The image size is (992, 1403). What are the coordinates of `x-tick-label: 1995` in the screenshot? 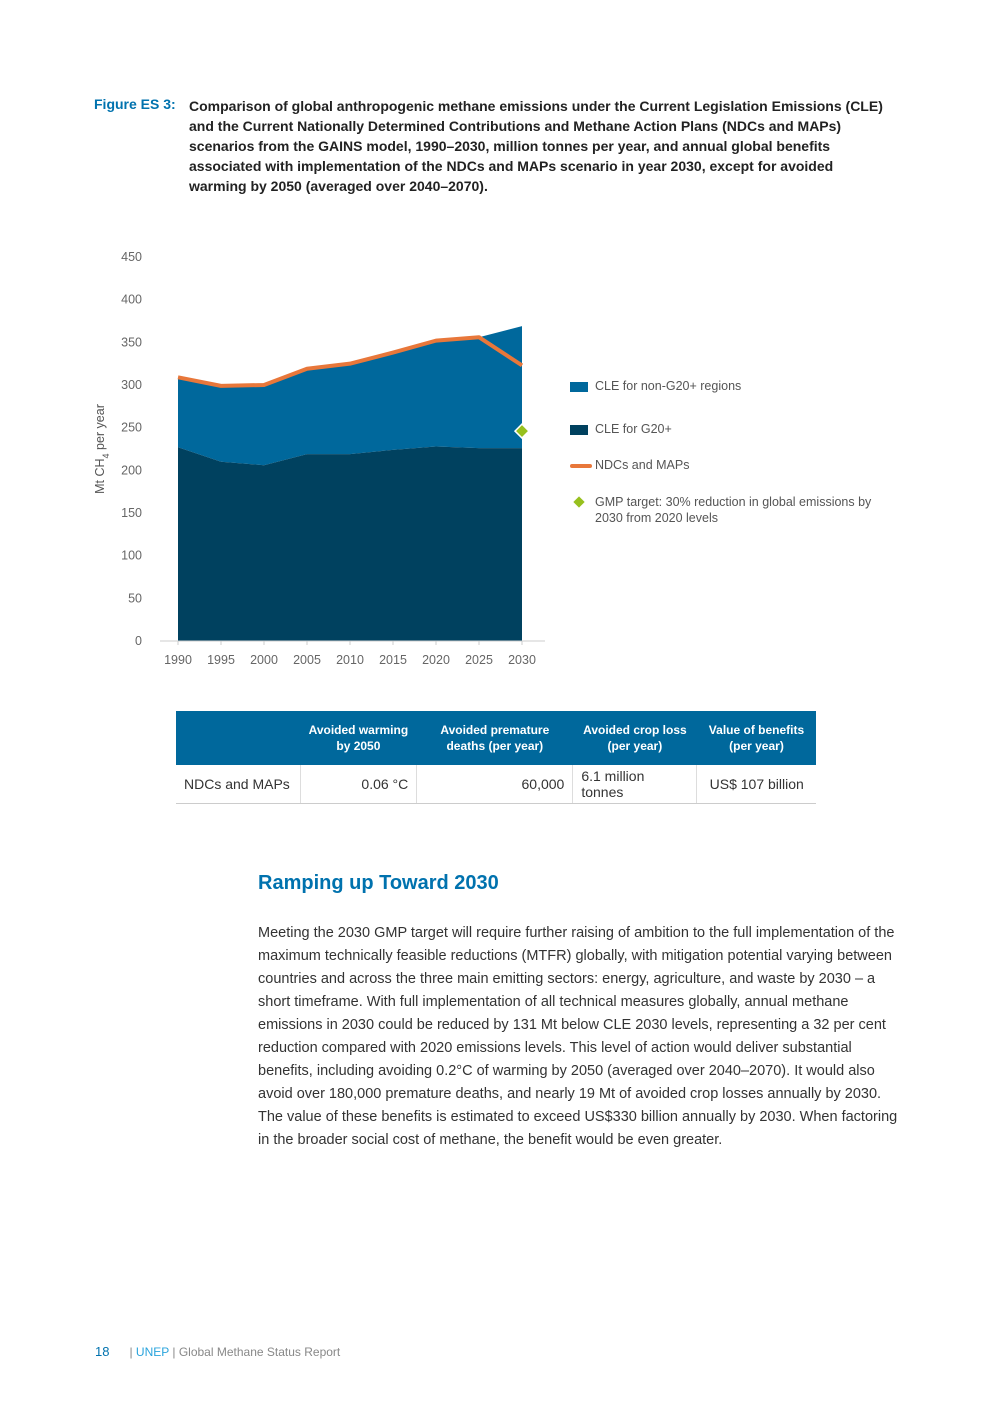 It's located at (221, 660).